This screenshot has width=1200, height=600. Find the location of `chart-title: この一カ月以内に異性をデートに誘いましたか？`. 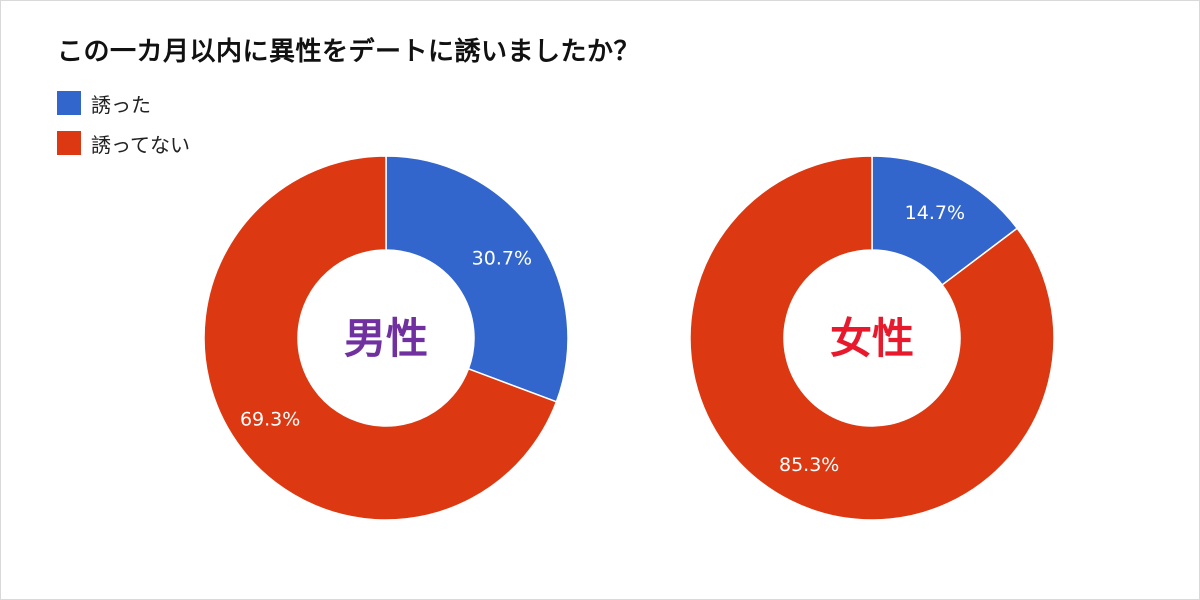

chart-title: この一カ月以内に異性をデートに誘いましたか？ is located at coordinates (349, 52).